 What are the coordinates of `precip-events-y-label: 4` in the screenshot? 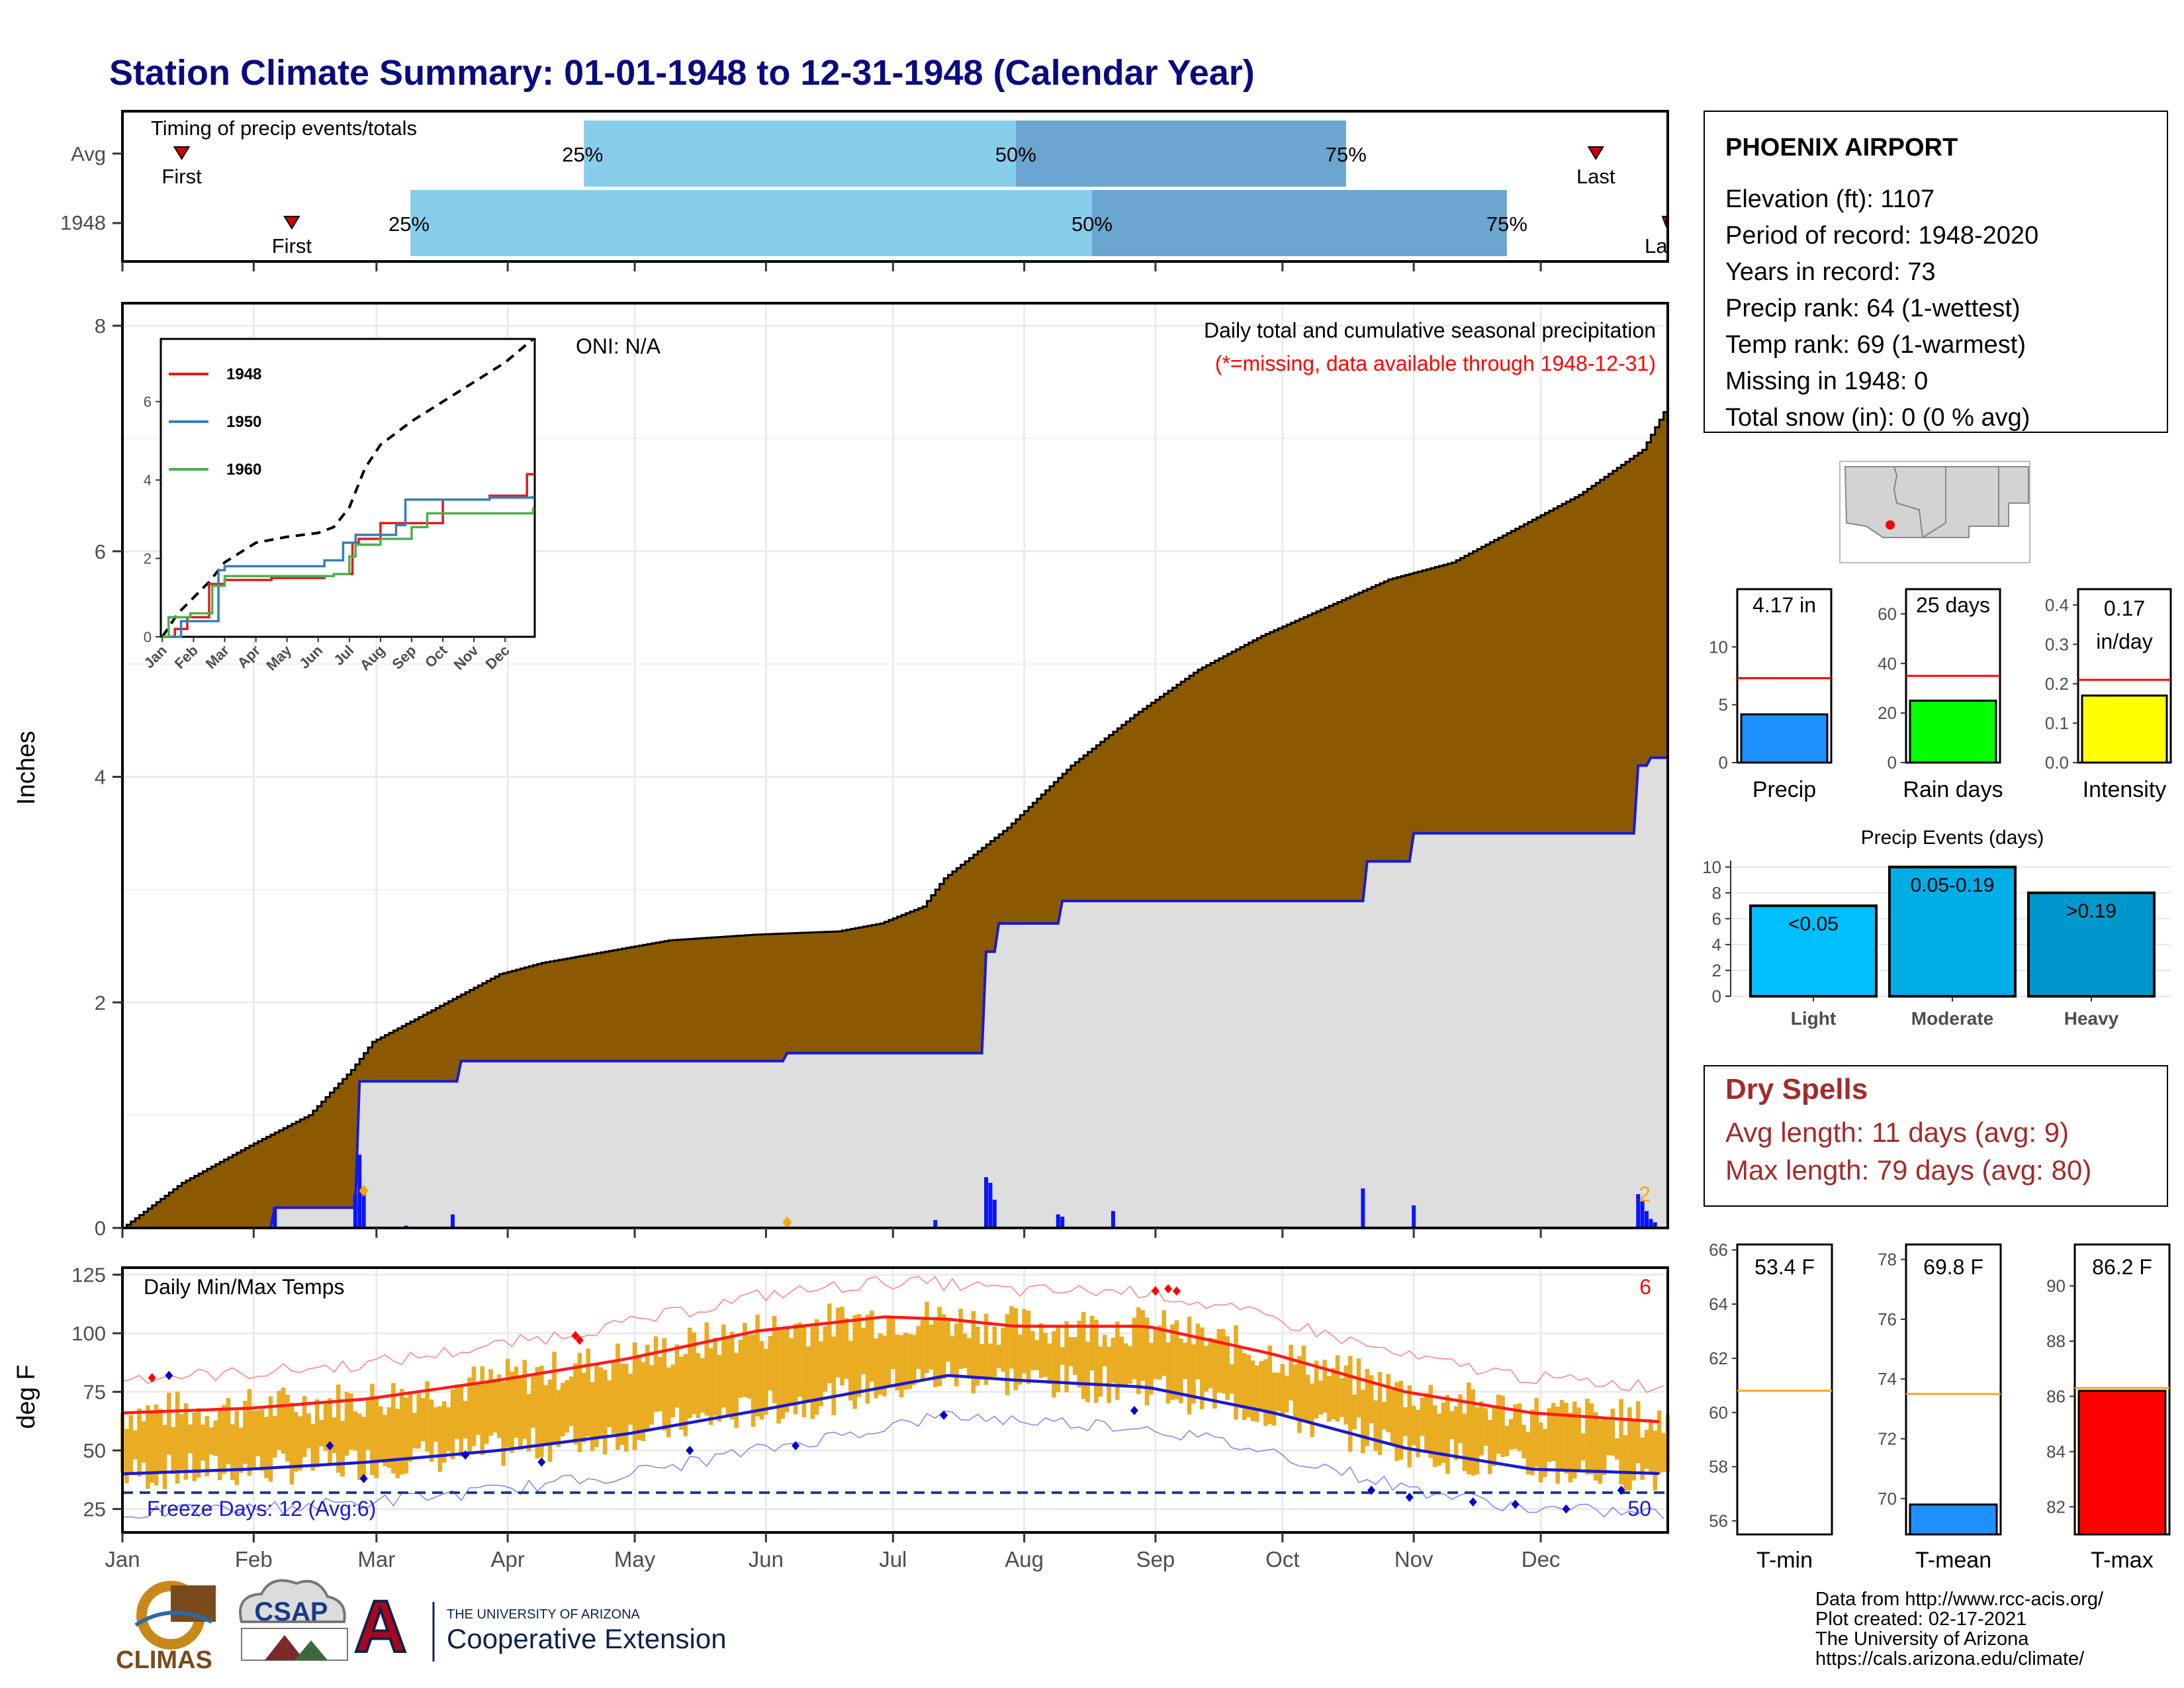 It's located at (1716, 945).